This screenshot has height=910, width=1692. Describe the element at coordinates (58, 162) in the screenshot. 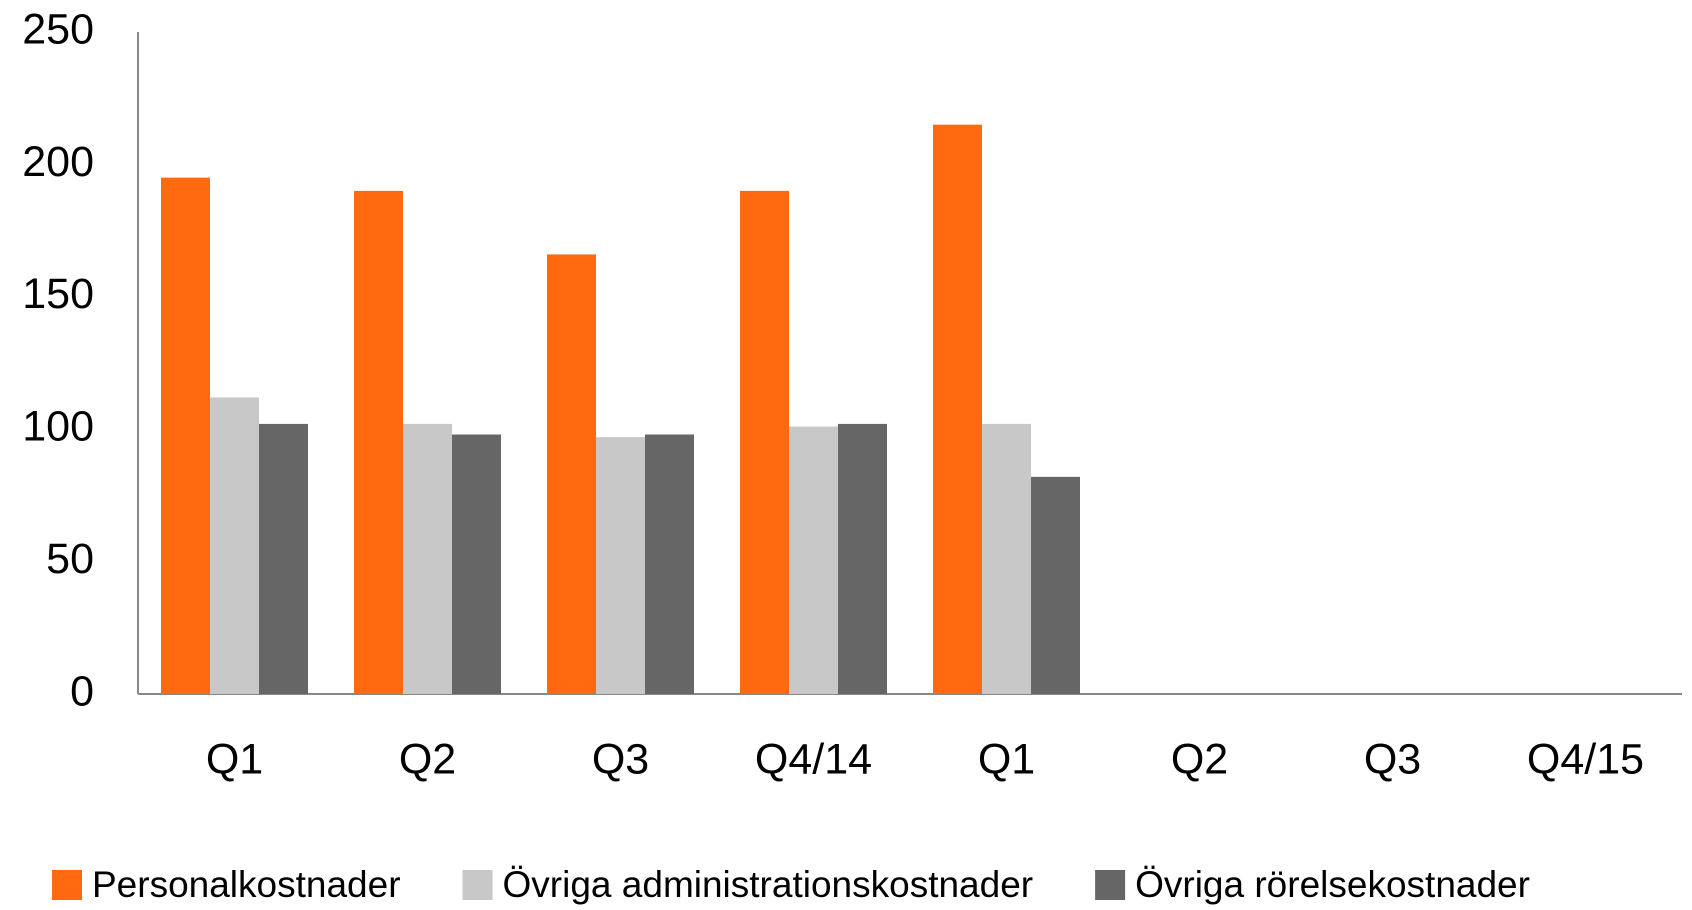

I see `y-tick-label: 200` at that location.